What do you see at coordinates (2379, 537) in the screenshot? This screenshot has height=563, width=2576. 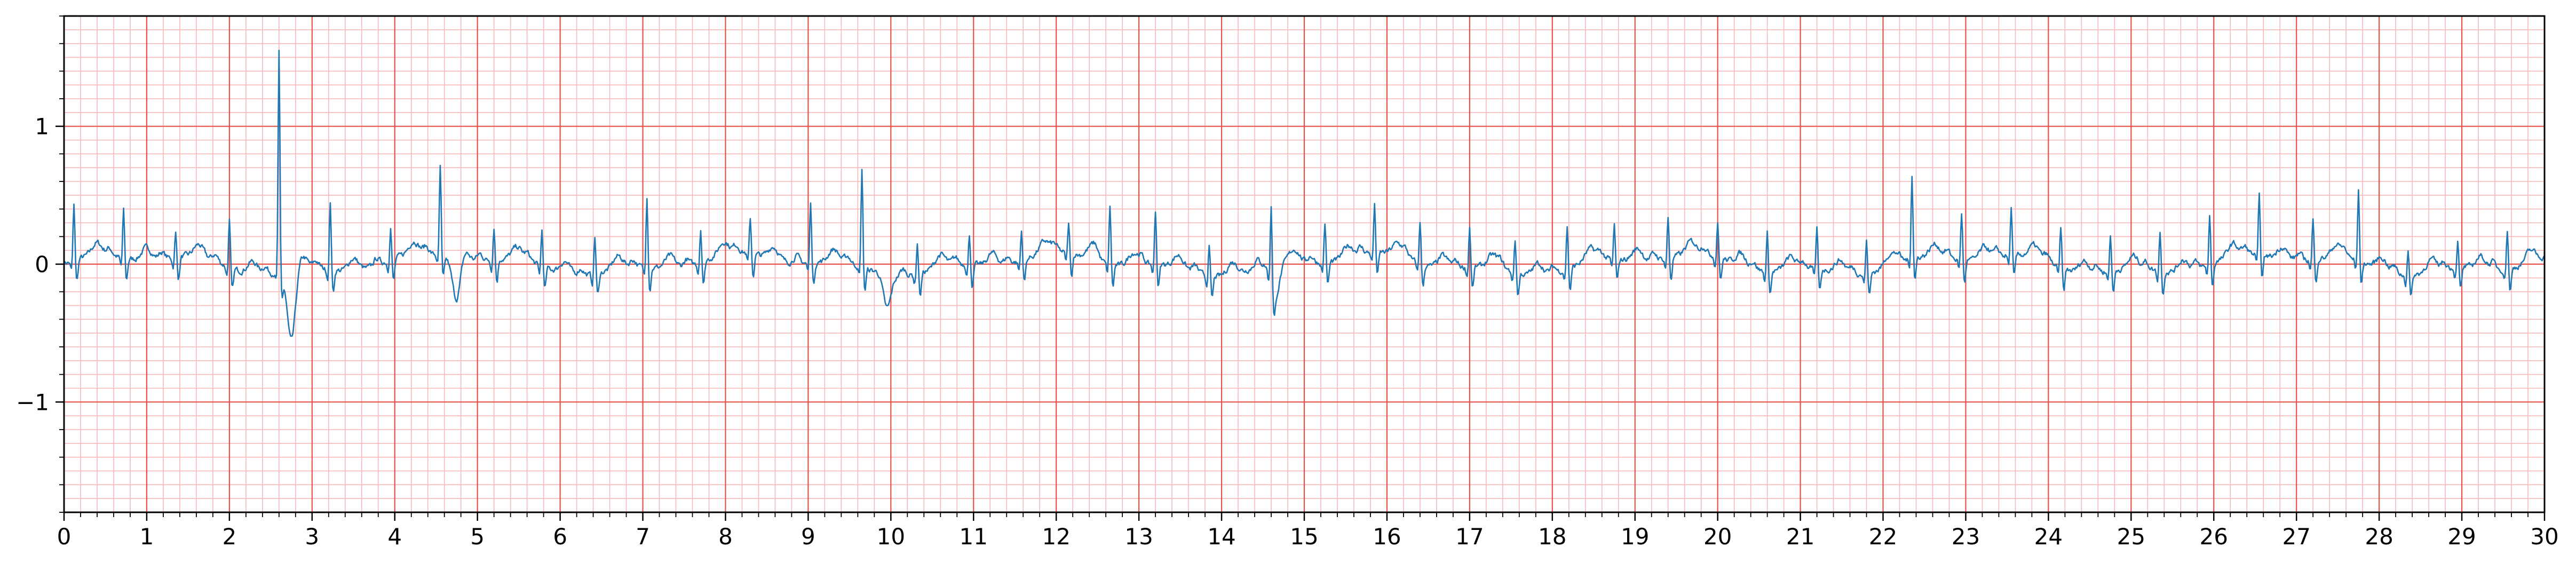 I see `x-tick-label: 28` at bounding box center [2379, 537].